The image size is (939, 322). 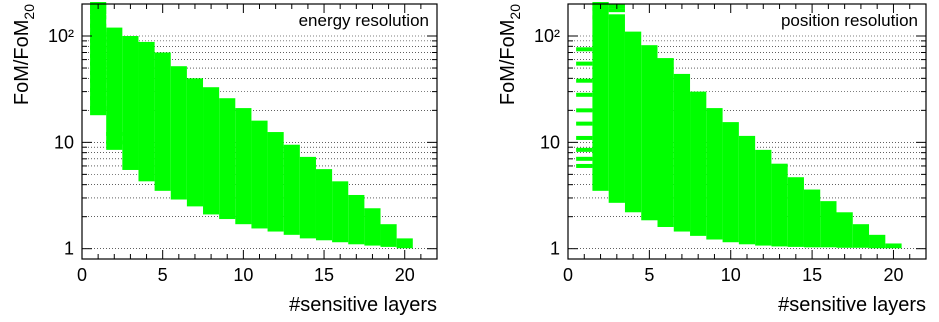 What do you see at coordinates (849, 20) in the screenshot?
I see `panel-title: position resolution` at bounding box center [849, 20].